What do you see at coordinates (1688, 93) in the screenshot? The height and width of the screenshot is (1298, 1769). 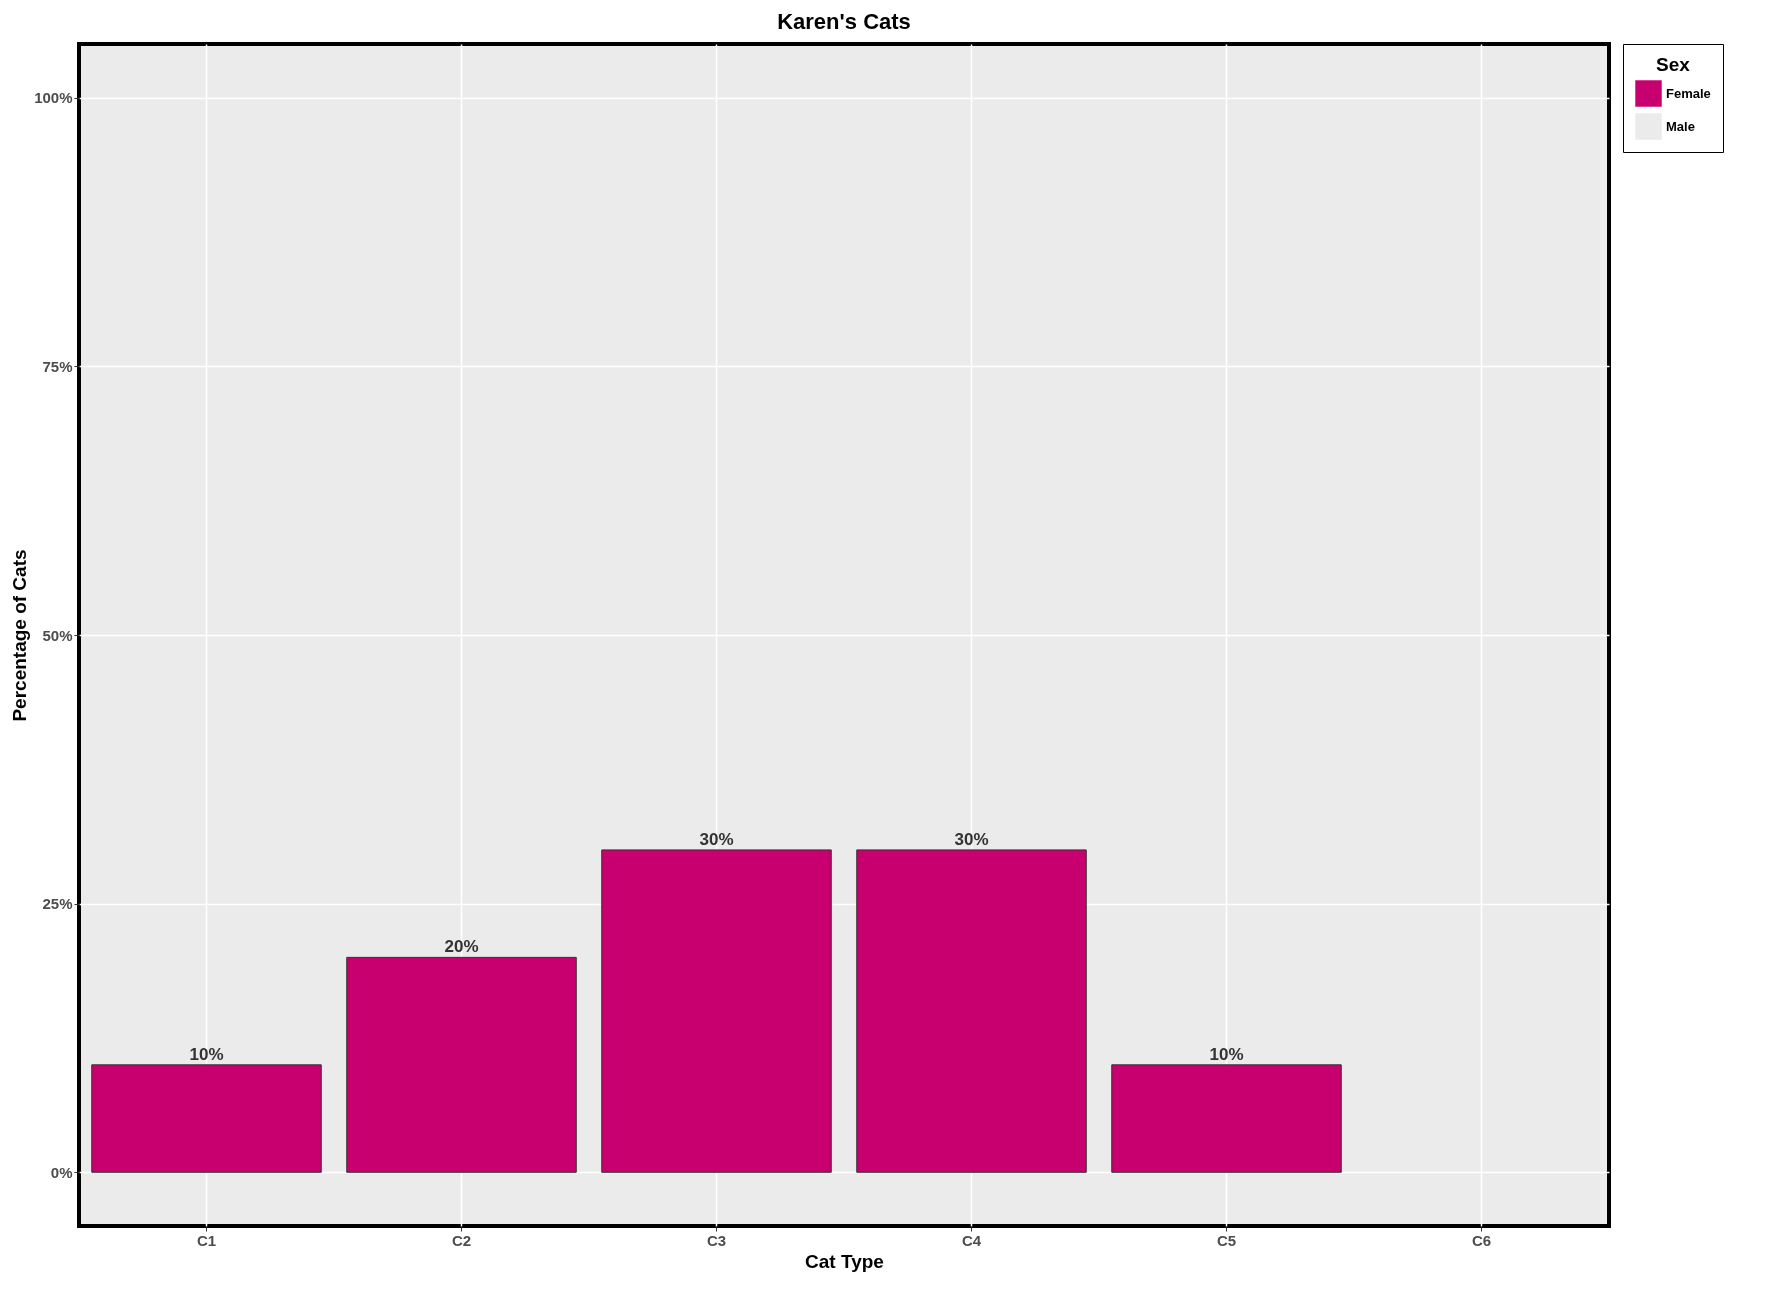 I see `legend-label: Female` at bounding box center [1688, 93].